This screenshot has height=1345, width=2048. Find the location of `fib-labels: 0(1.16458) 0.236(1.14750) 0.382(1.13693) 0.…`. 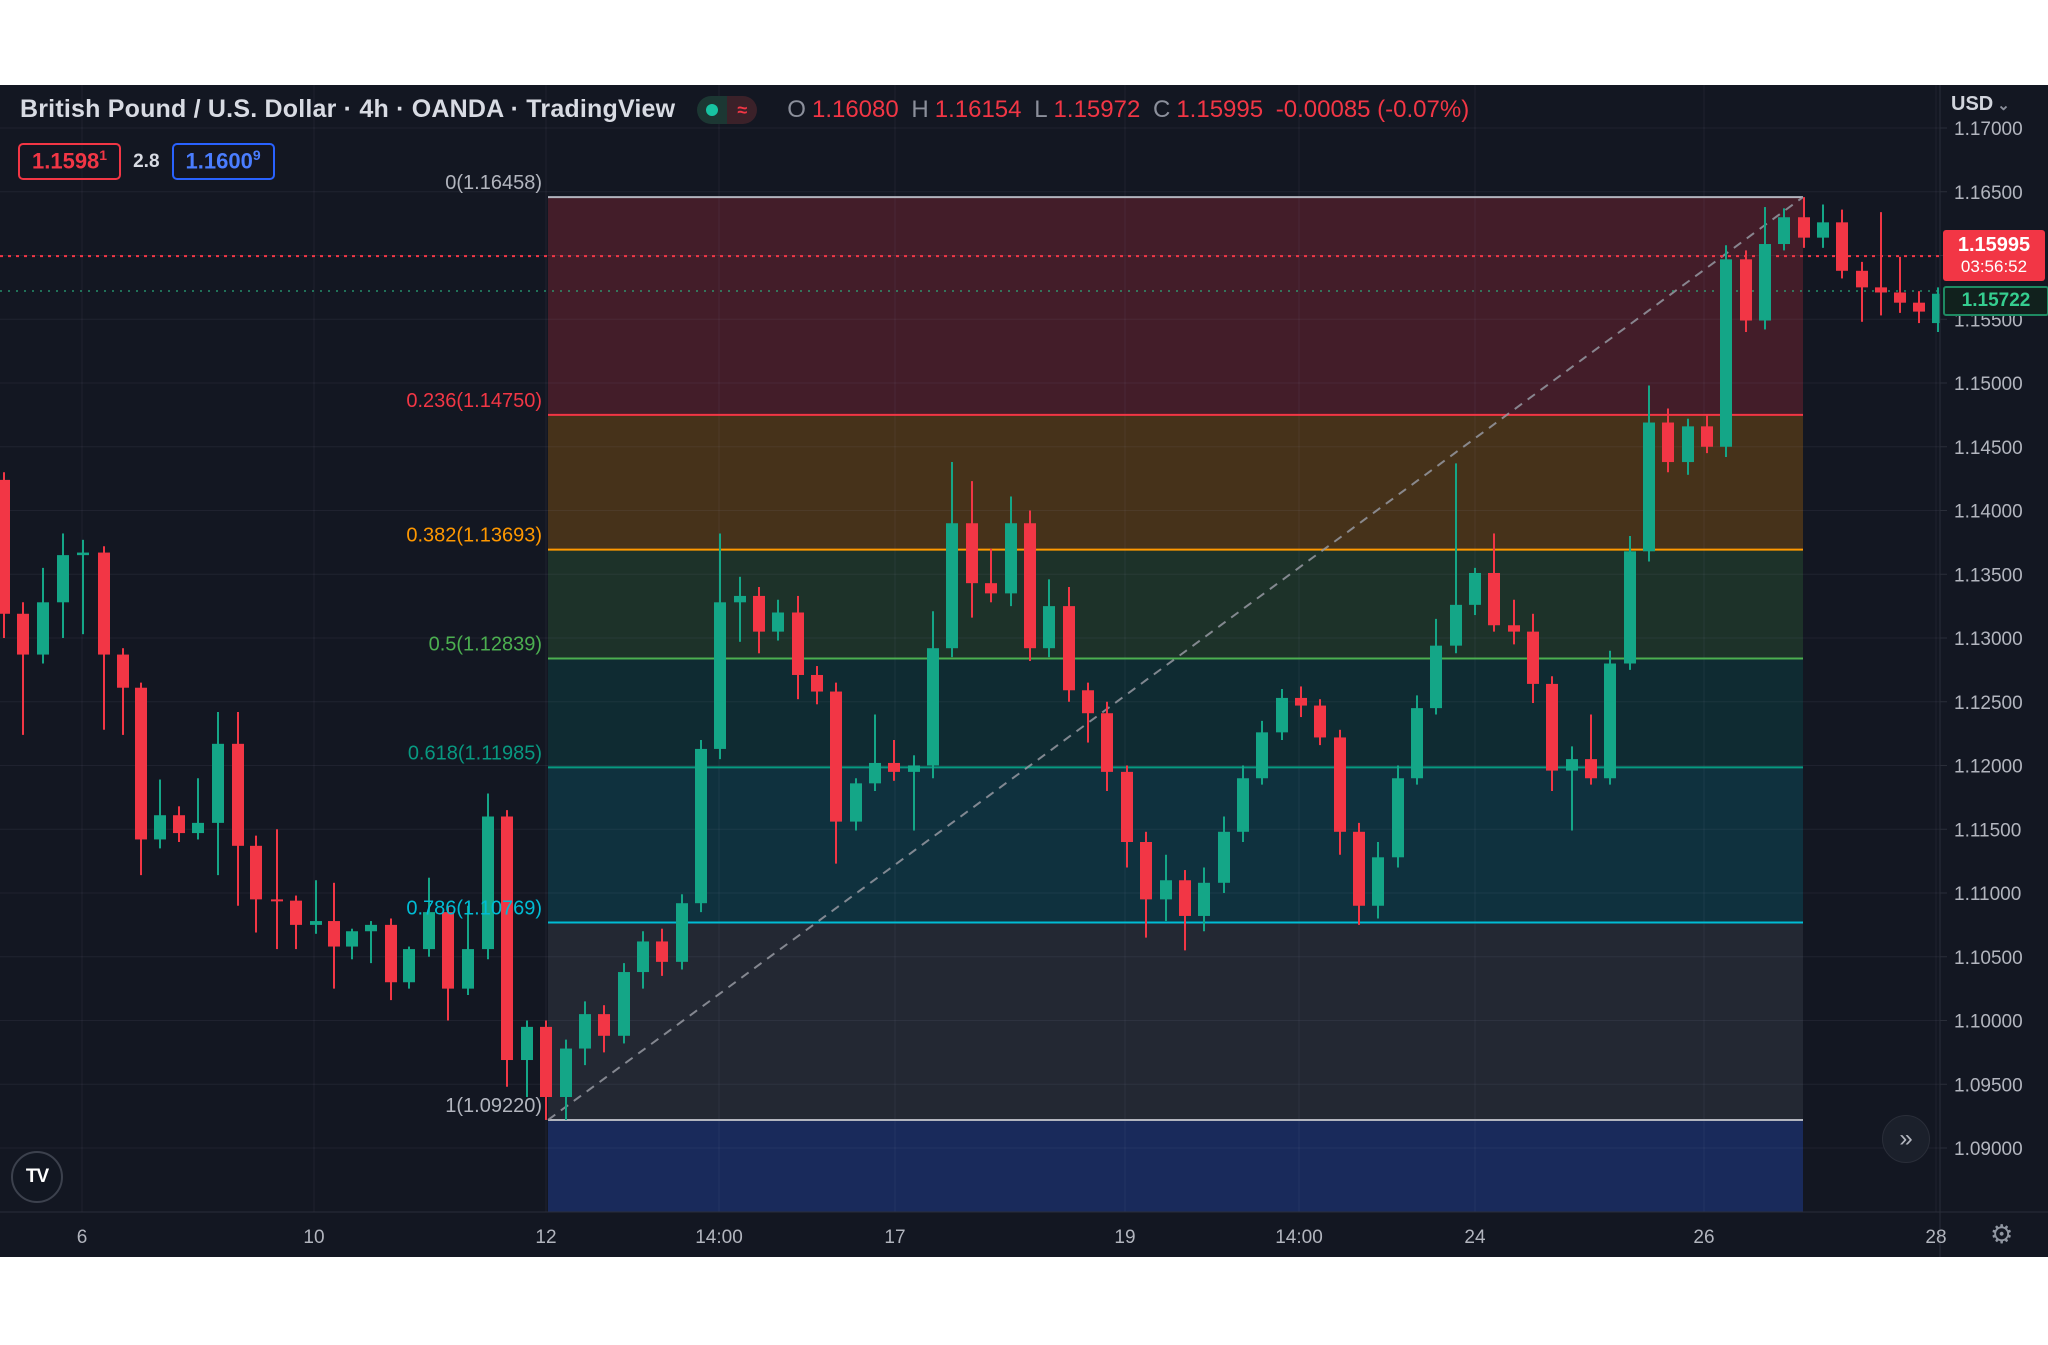

fib-labels: 0(1.16458) 0.236(1.14750) 0.382(1.13693) 0.… is located at coordinates (474, 644).